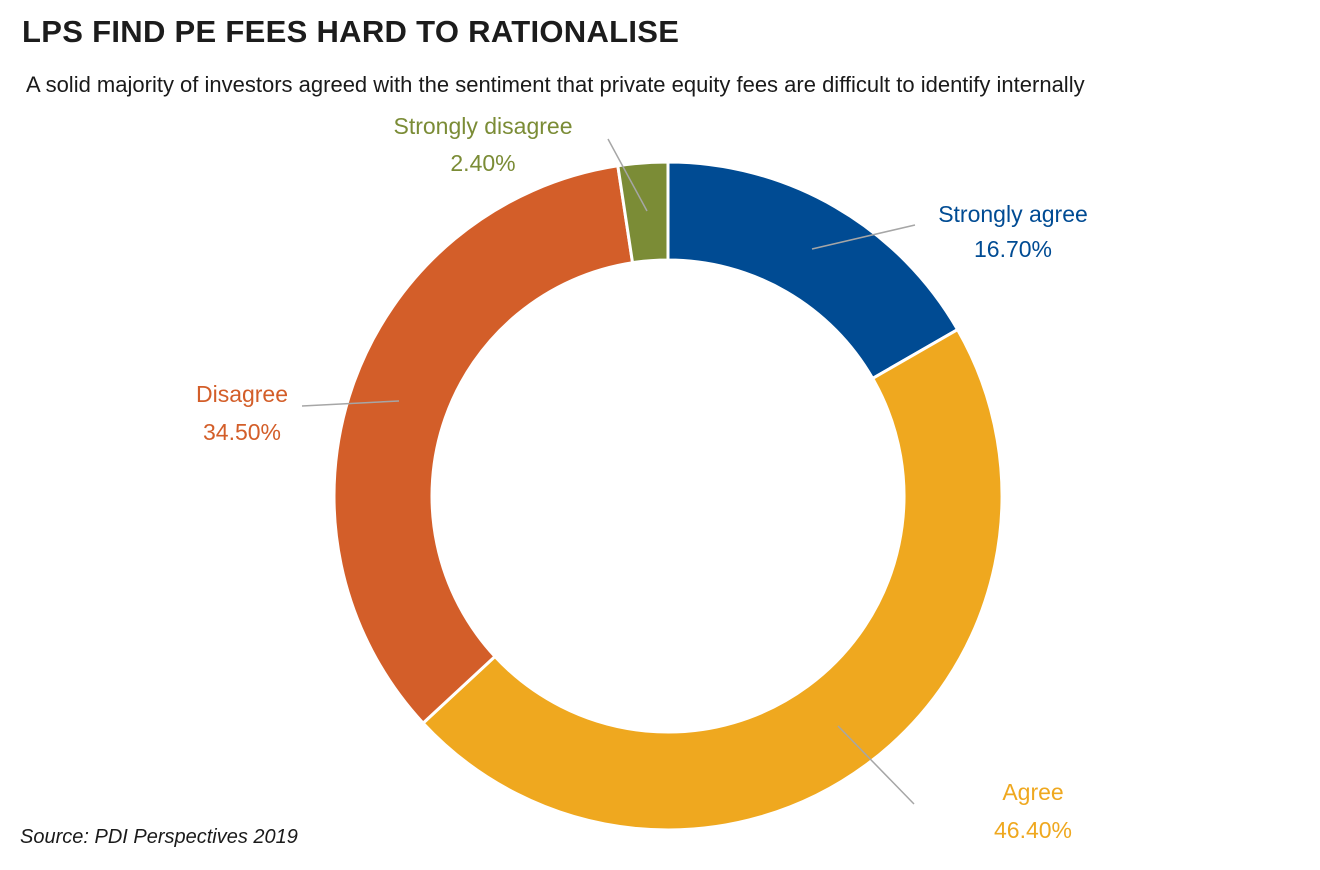  What do you see at coordinates (483, 445) in the screenshot?
I see `slice-disagree` at bounding box center [483, 445].